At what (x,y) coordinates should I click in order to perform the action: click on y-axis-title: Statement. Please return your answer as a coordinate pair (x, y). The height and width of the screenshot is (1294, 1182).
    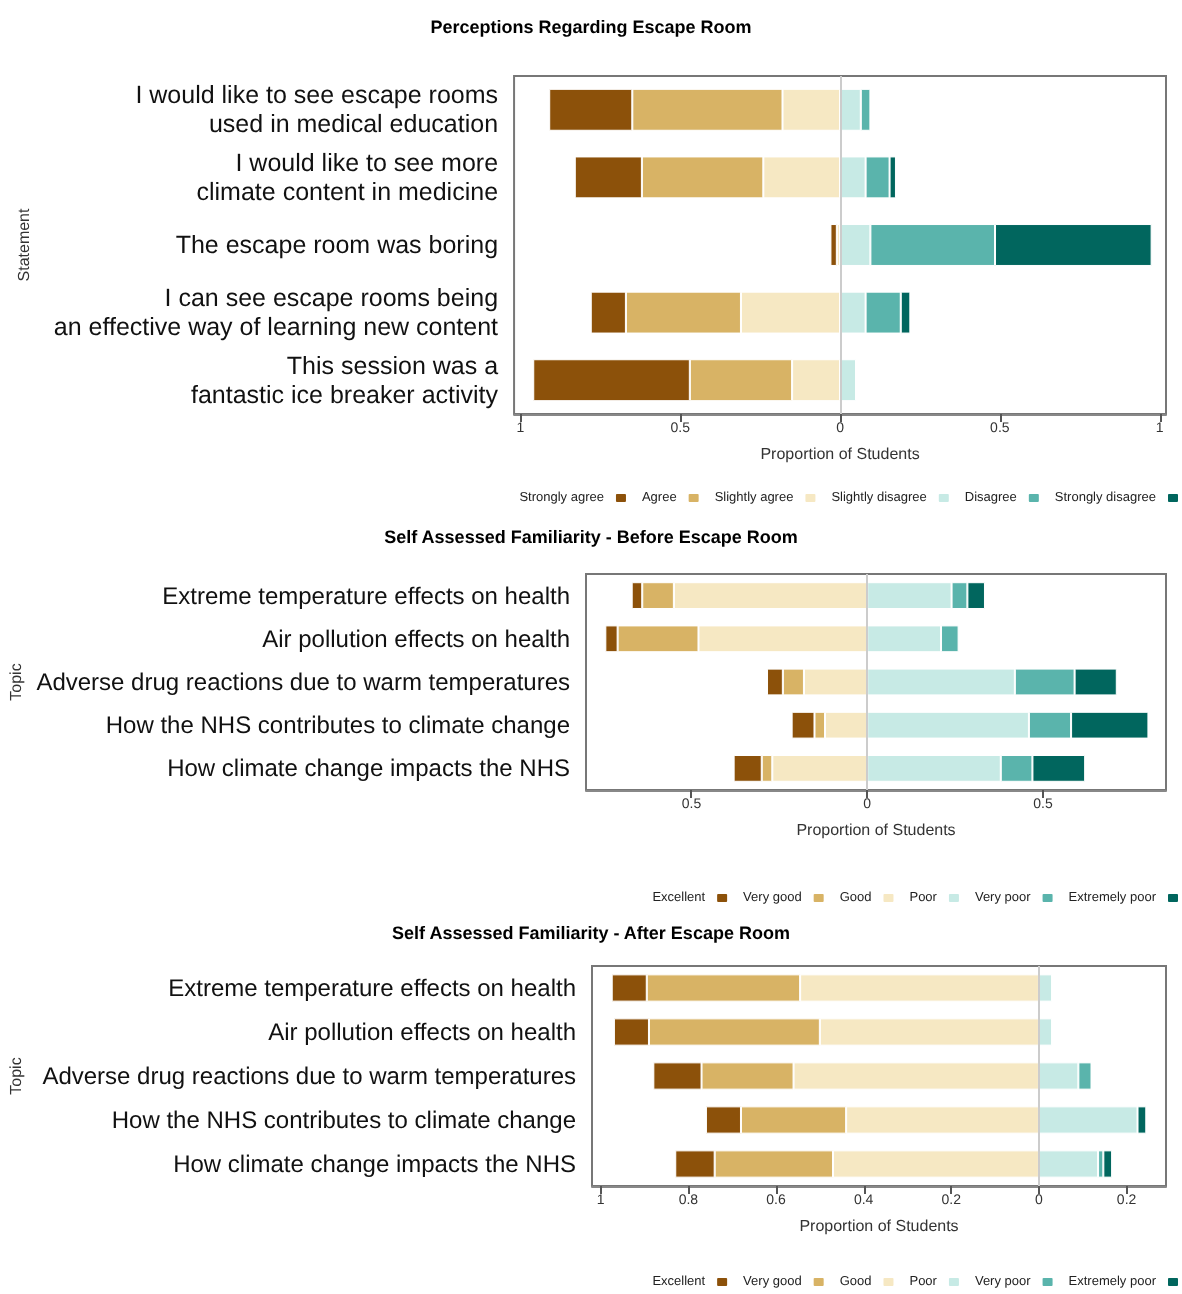
    Looking at the image, I should click on (24, 244).